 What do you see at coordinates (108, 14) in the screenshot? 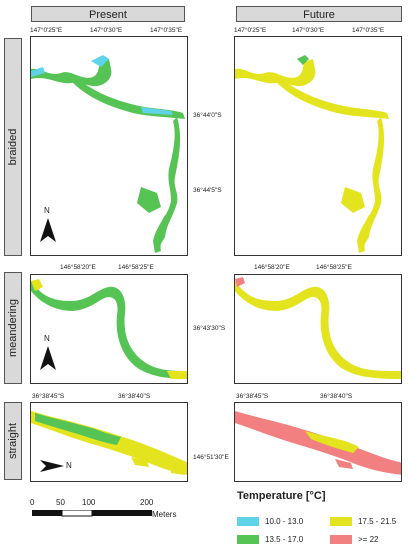
I see `column-header-present: Present` at bounding box center [108, 14].